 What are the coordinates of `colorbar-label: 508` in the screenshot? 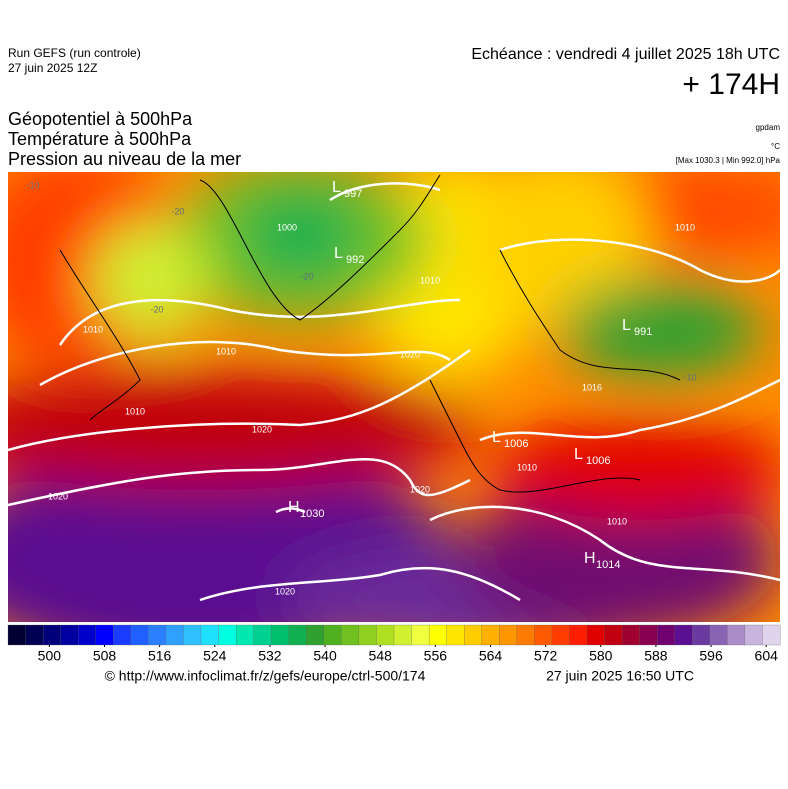 It's located at (105, 656).